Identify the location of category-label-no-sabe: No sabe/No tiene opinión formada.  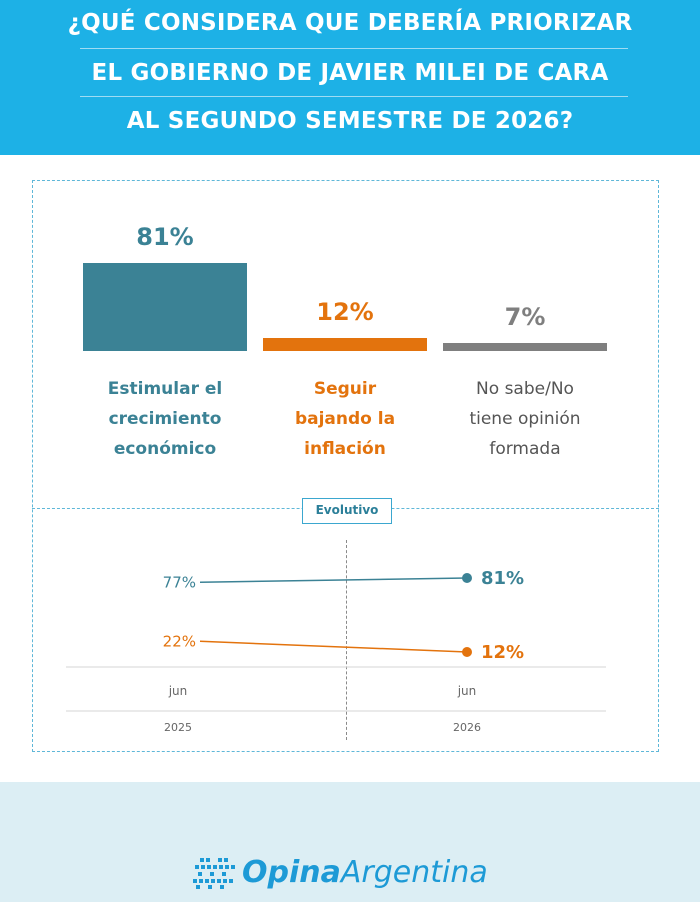
(525, 419).